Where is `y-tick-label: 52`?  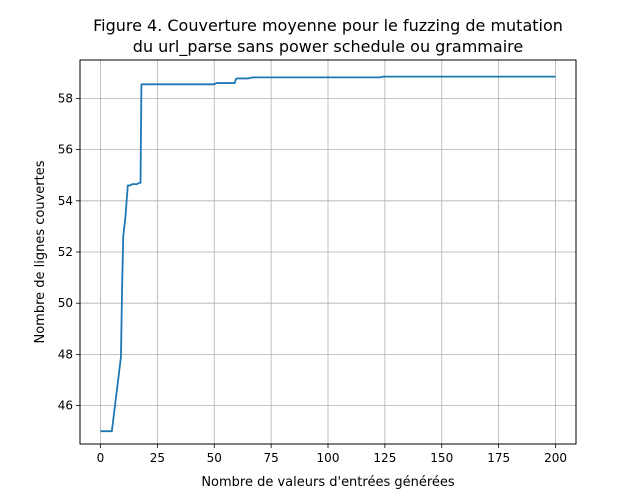 y-tick-label: 52 is located at coordinates (65, 252).